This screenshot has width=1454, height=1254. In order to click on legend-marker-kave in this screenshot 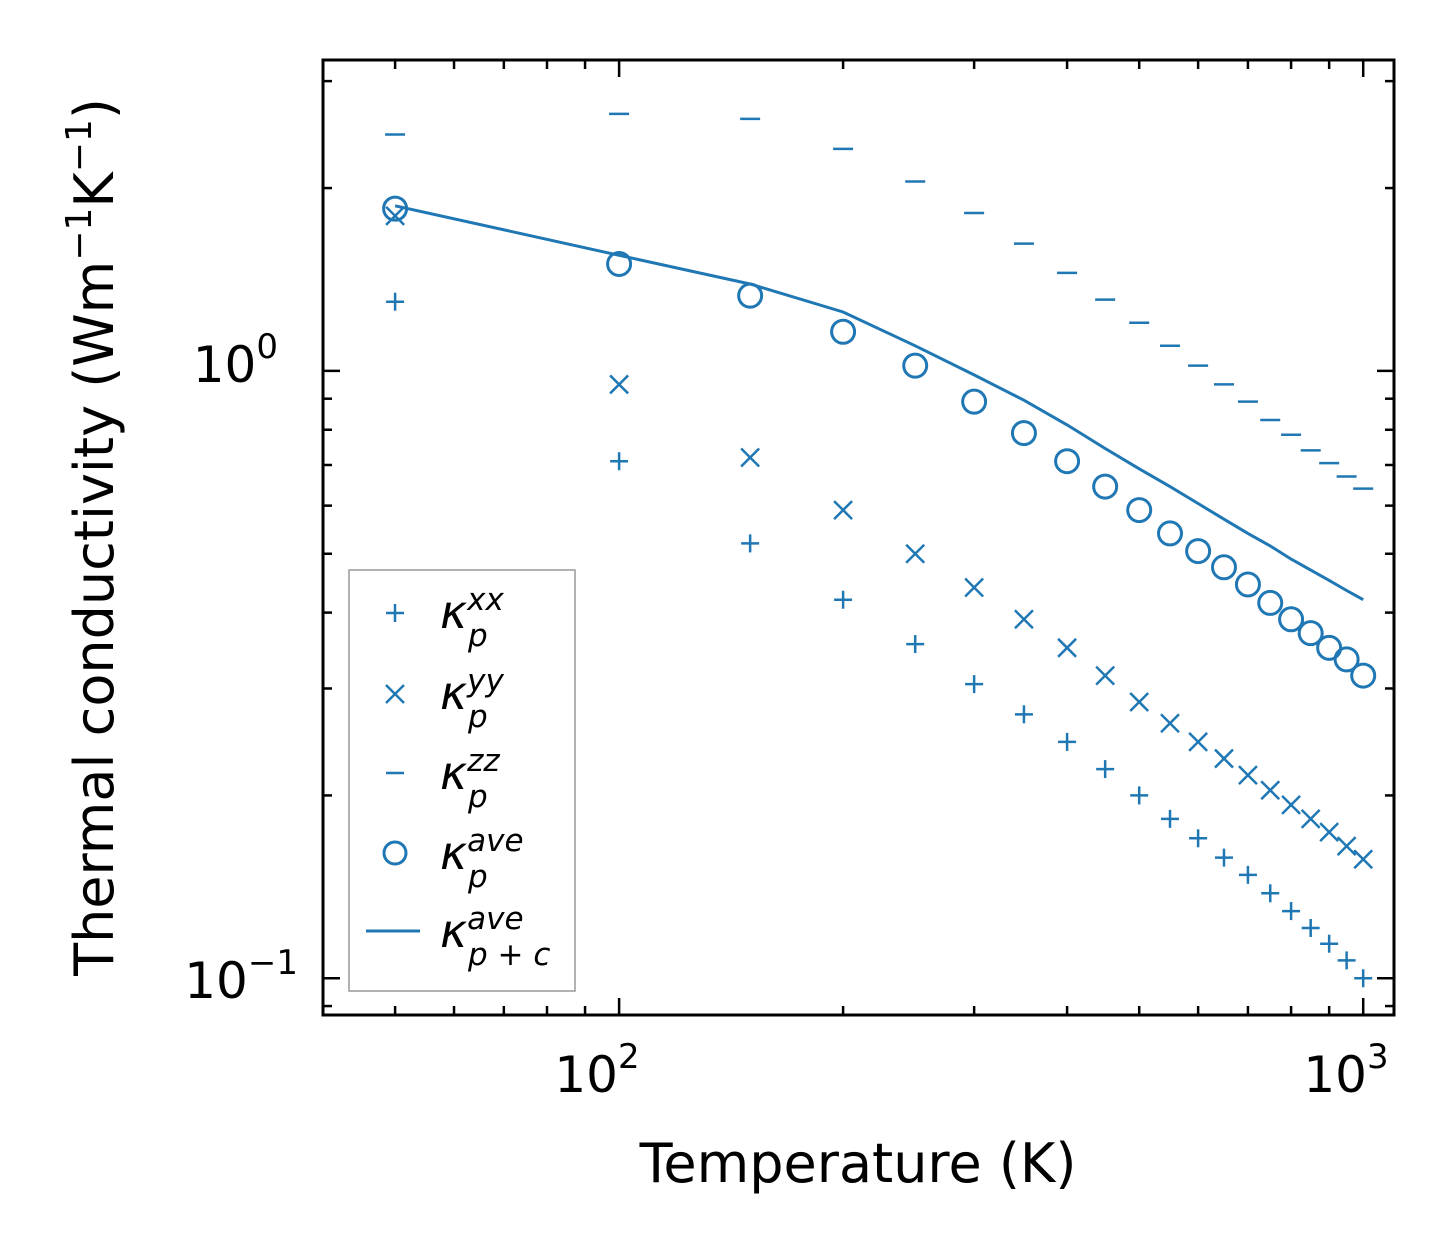, I will do `click(395, 853)`.